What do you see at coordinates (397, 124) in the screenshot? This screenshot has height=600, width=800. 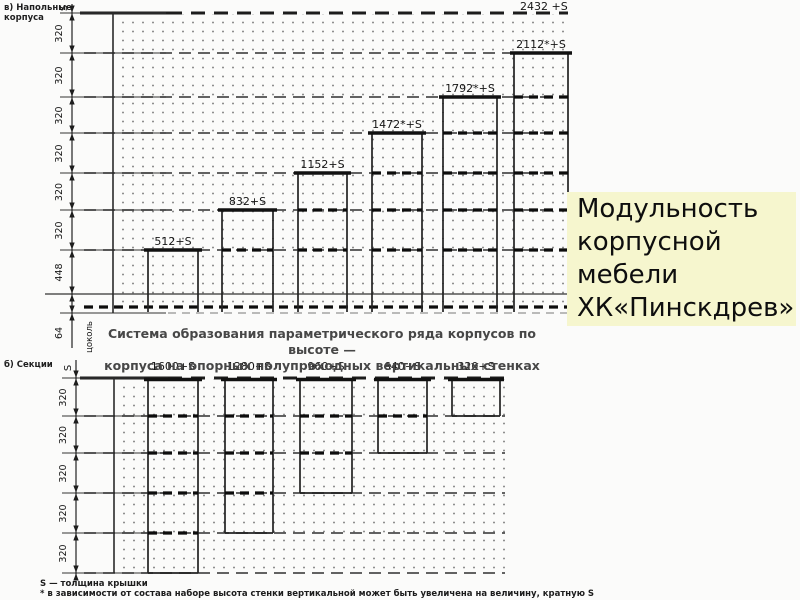 I see `bar-label: 1472*+S` at bounding box center [397, 124].